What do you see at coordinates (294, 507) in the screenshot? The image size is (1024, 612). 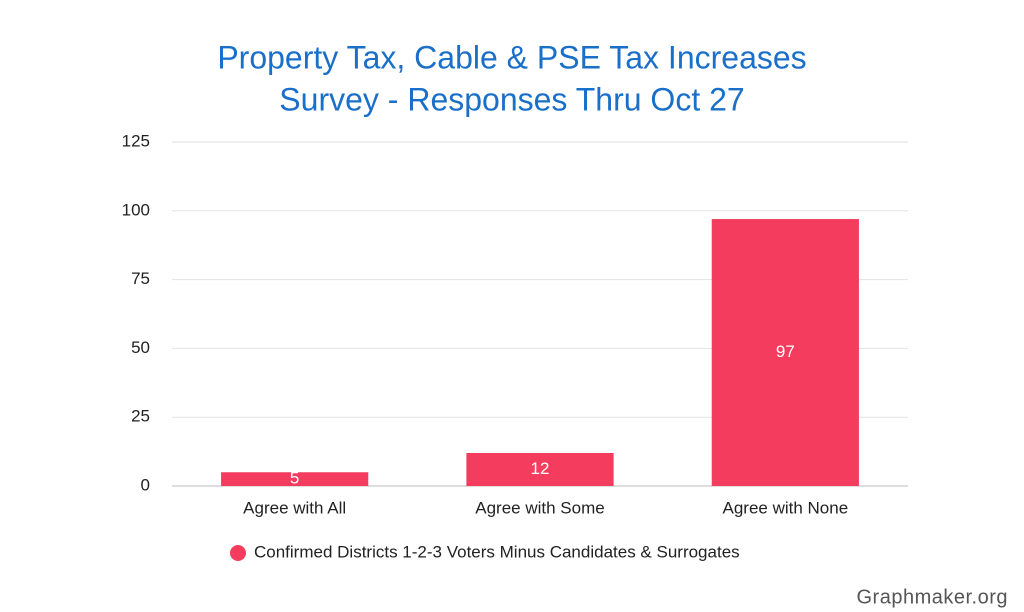 I see `x-tick-label: Agree with All` at bounding box center [294, 507].